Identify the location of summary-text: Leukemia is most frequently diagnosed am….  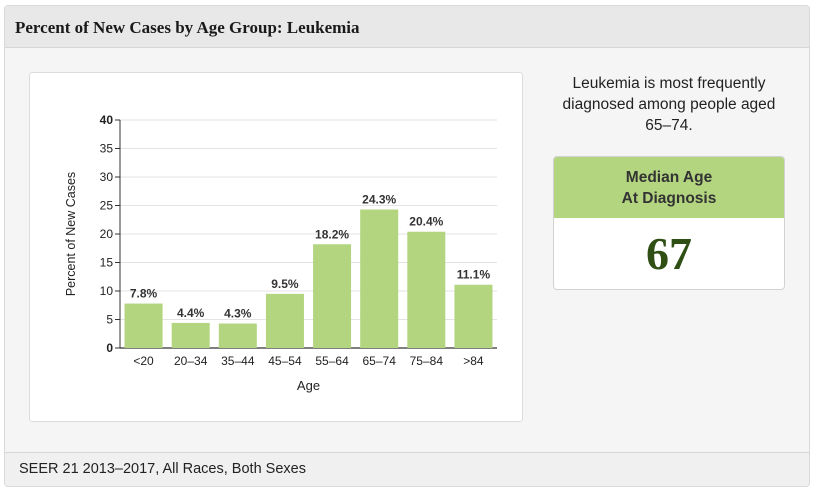
(669, 104).